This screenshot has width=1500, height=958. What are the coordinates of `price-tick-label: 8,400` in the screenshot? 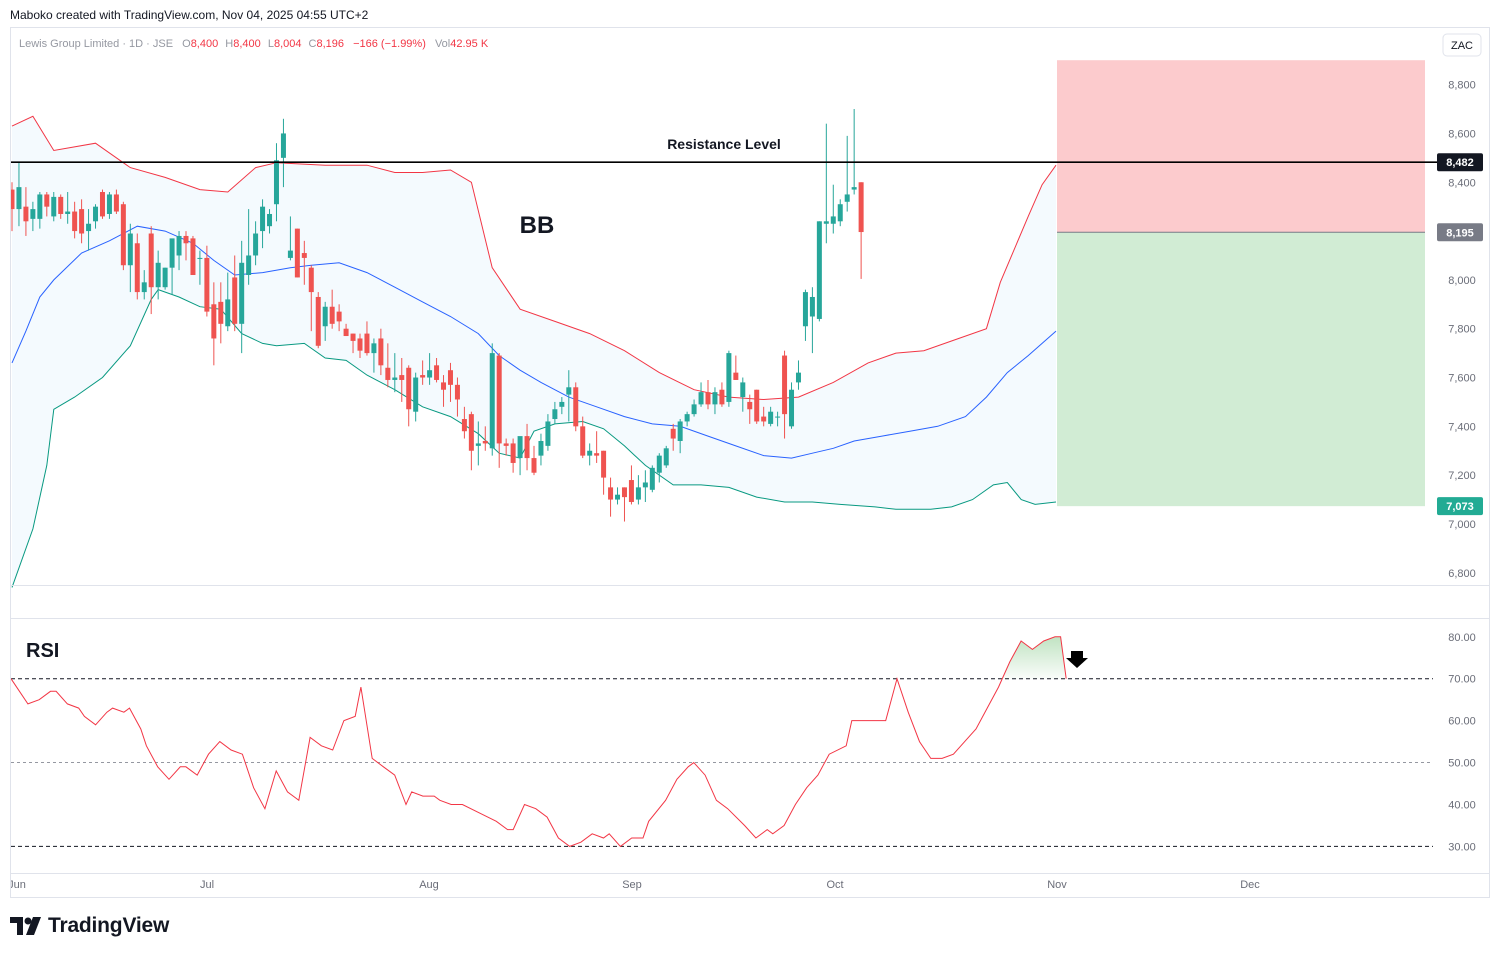 It's located at (1462, 183).